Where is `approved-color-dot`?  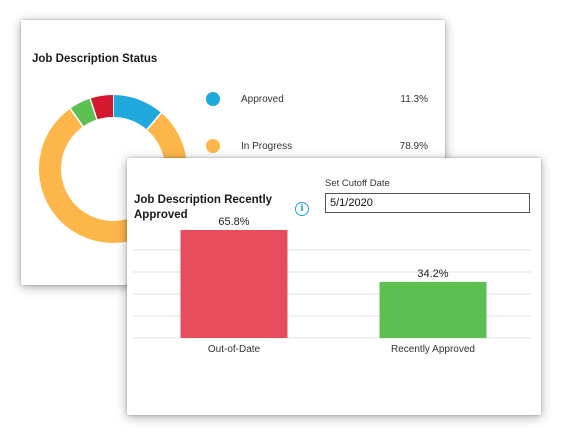 approved-color-dot is located at coordinates (213, 99).